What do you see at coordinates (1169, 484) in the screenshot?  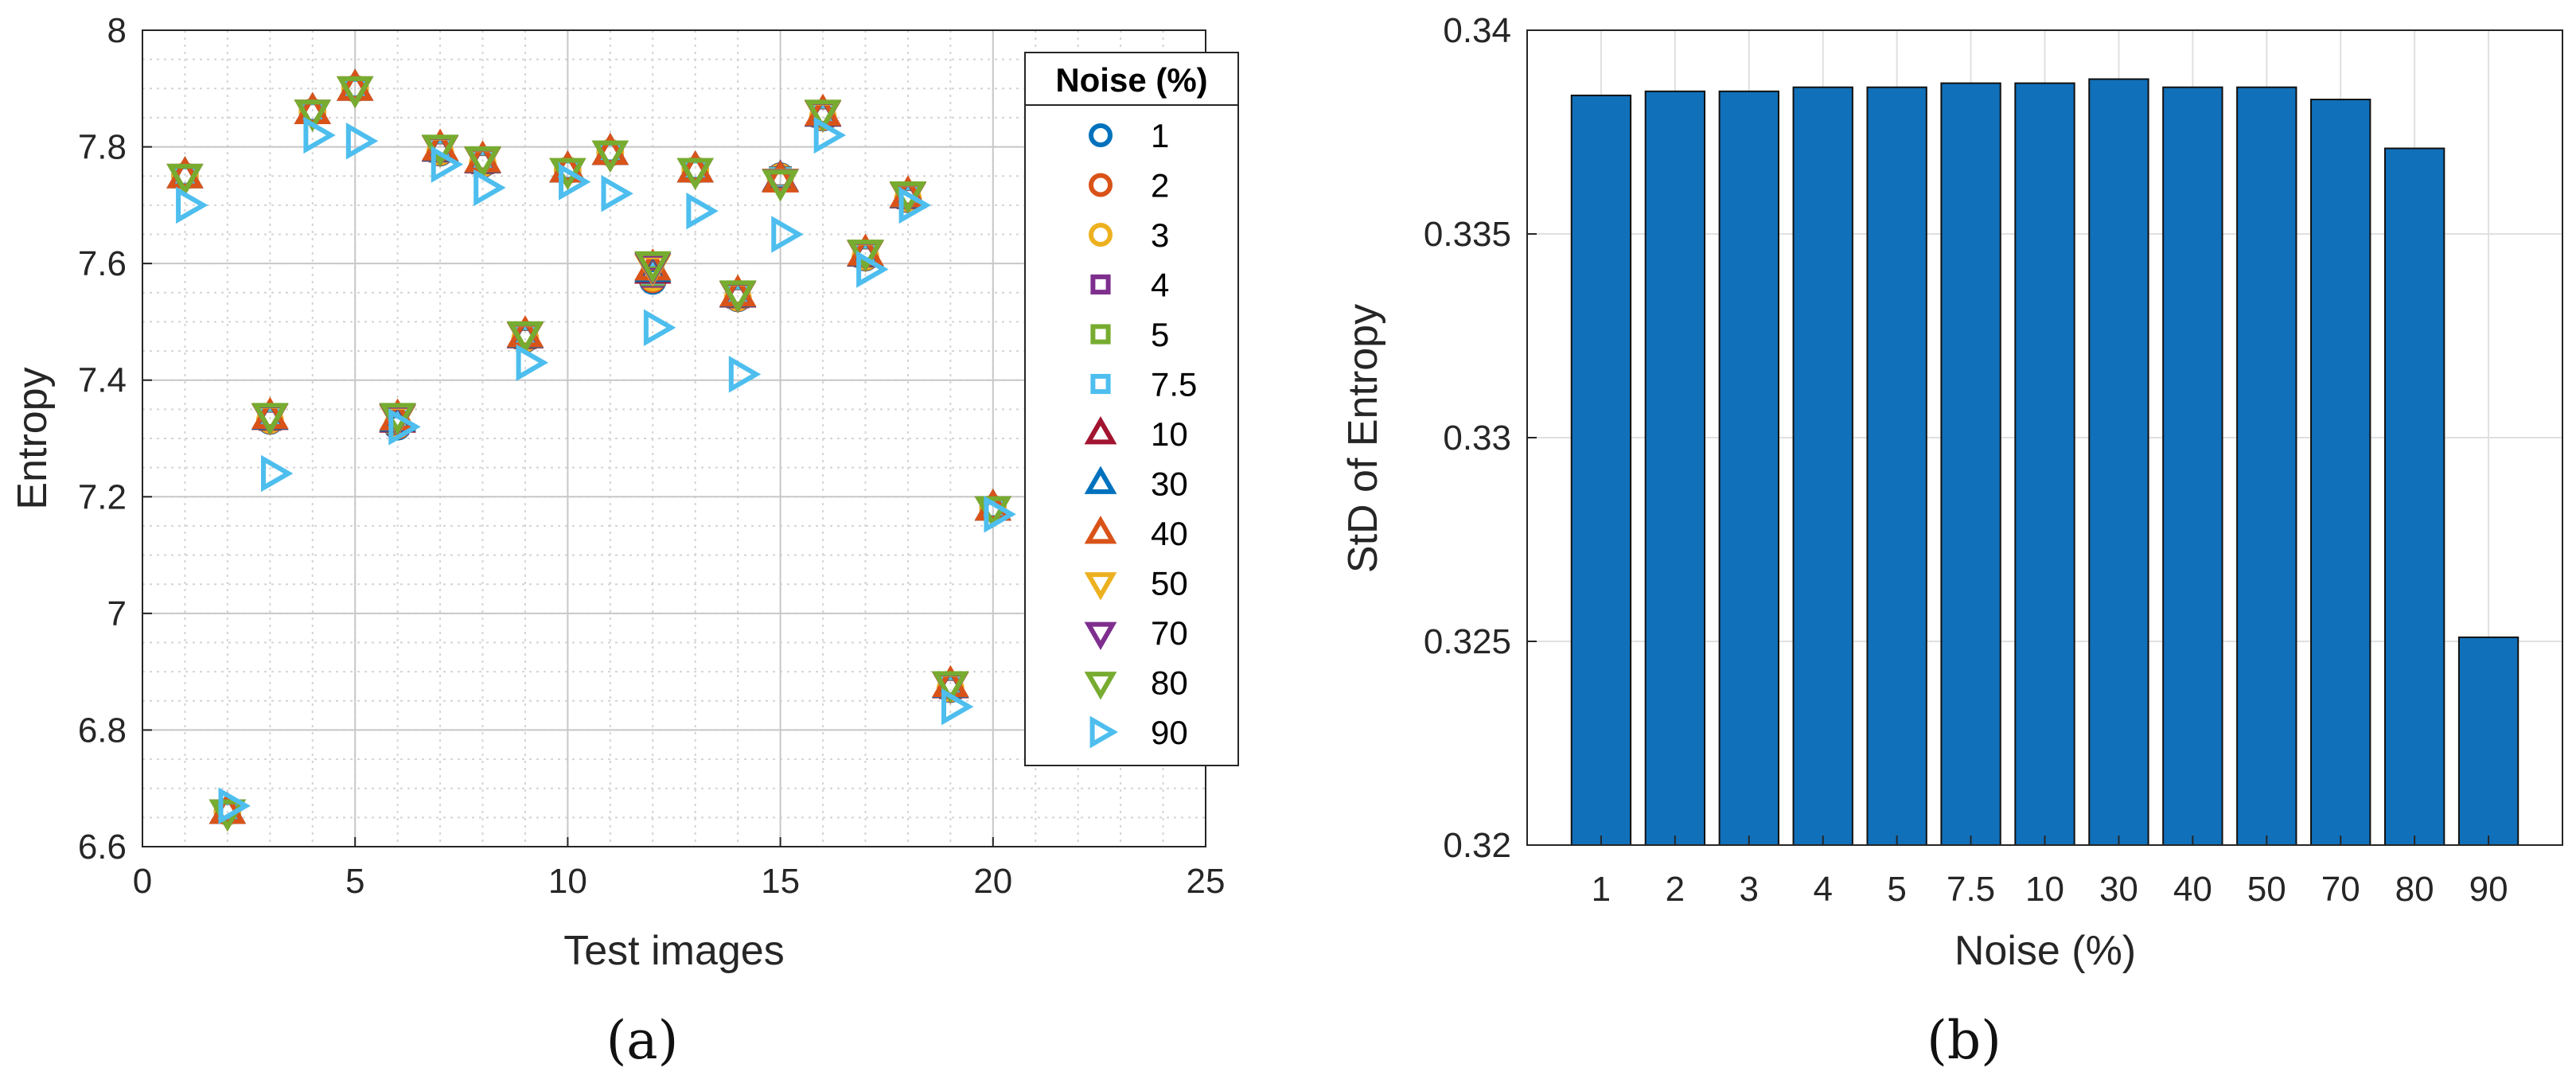 I see `legend-label-30: 30` at bounding box center [1169, 484].